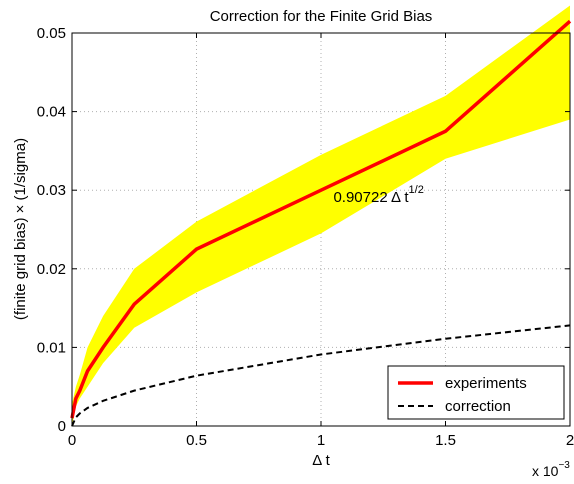  What do you see at coordinates (321, 460) in the screenshot?
I see `x-axis-label: Δ t` at bounding box center [321, 460].